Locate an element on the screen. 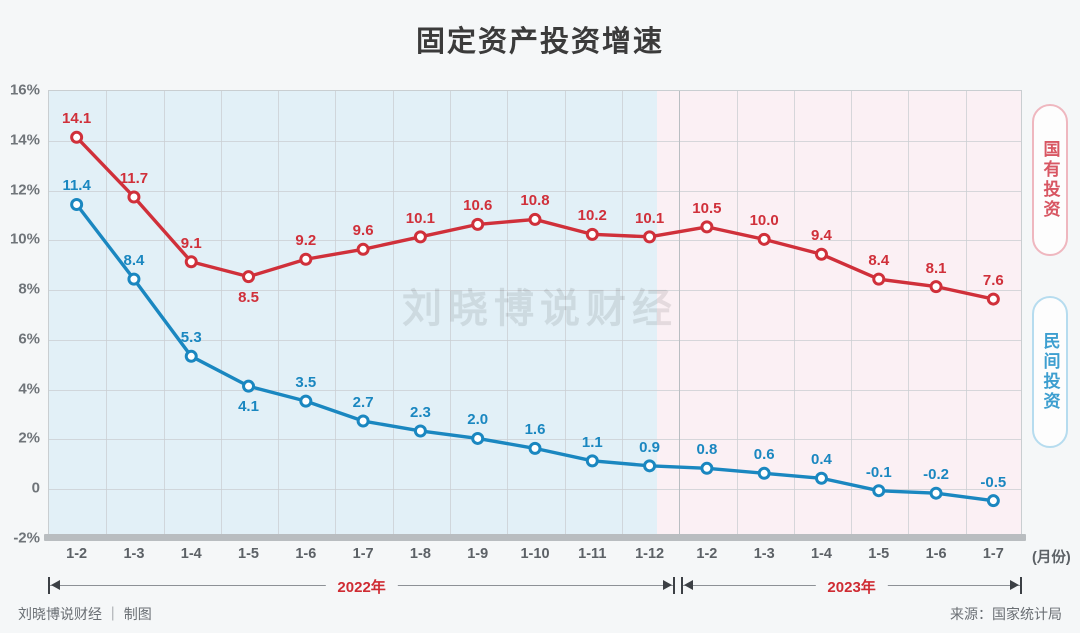  data-point-label: 8.1 is located at coordinates (936, 268).